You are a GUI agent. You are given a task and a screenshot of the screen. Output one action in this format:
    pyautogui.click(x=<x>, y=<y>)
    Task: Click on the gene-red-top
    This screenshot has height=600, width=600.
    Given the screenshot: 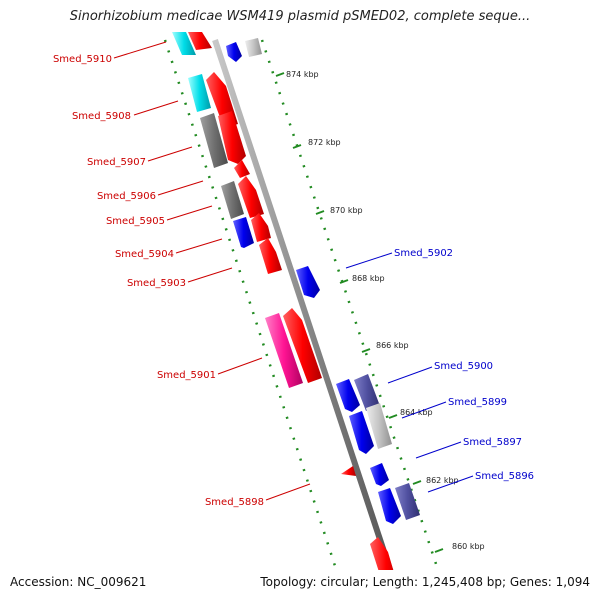 What is the action you would take?
    pyautogui.click(x=200, y=41)
    